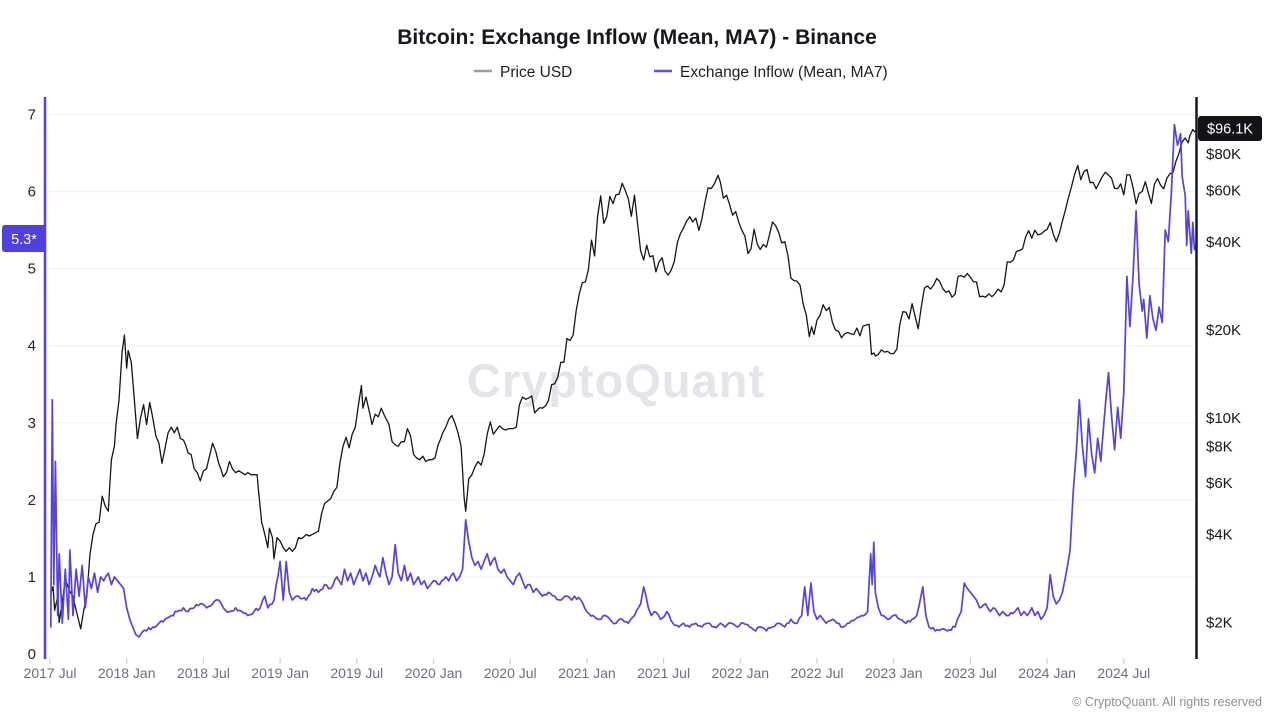 The height and width of the screenshot is (720, 1280). Describe the element at coordinates (32, 115) in the screenshot. I see `left-axis-tick: 7` at that location.